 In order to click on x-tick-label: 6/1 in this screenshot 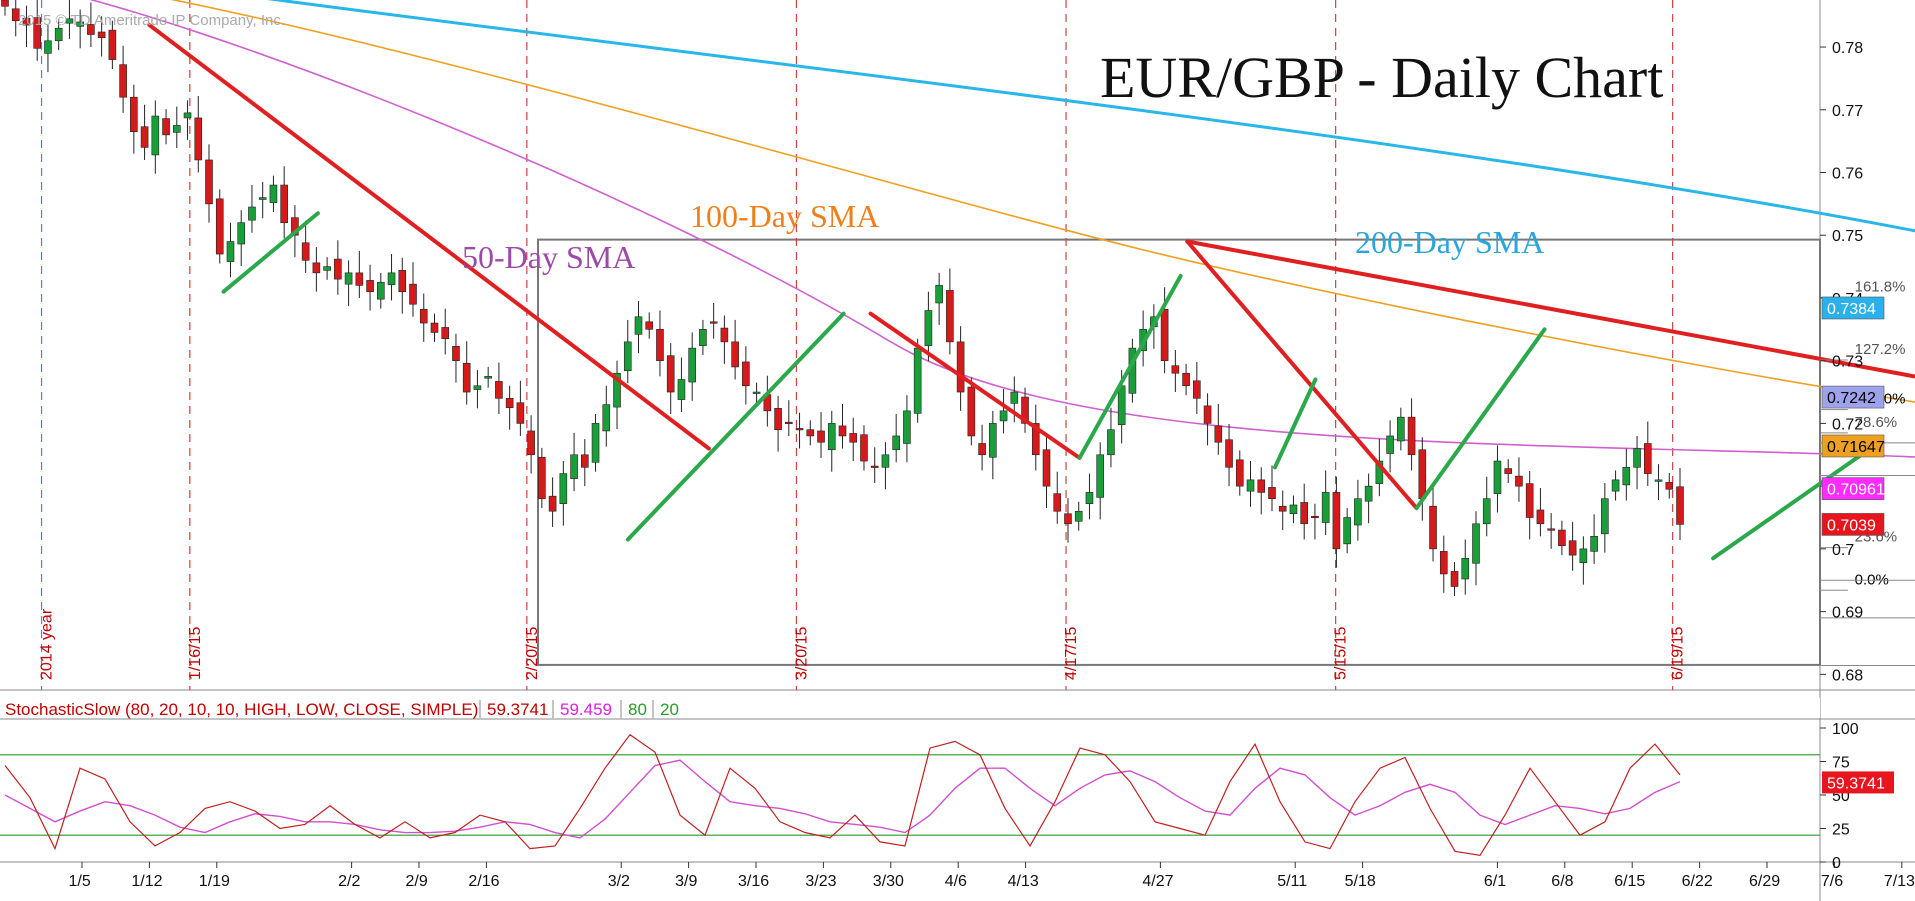, I will do `click(1495, 881)`.